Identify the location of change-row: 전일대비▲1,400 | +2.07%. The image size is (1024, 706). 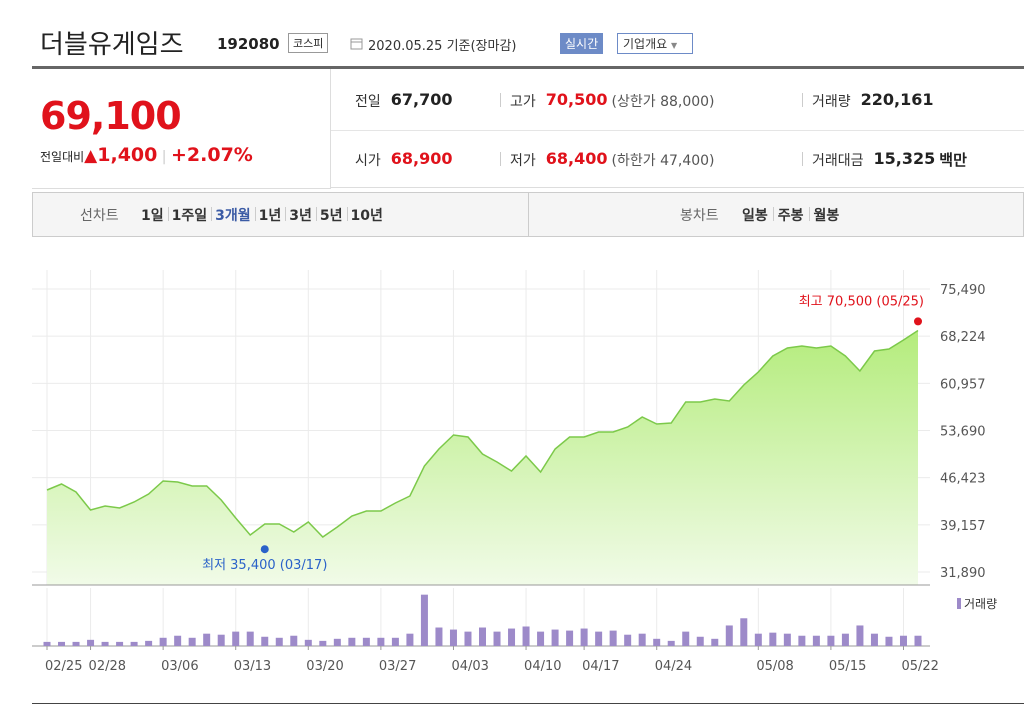
(146, 155).